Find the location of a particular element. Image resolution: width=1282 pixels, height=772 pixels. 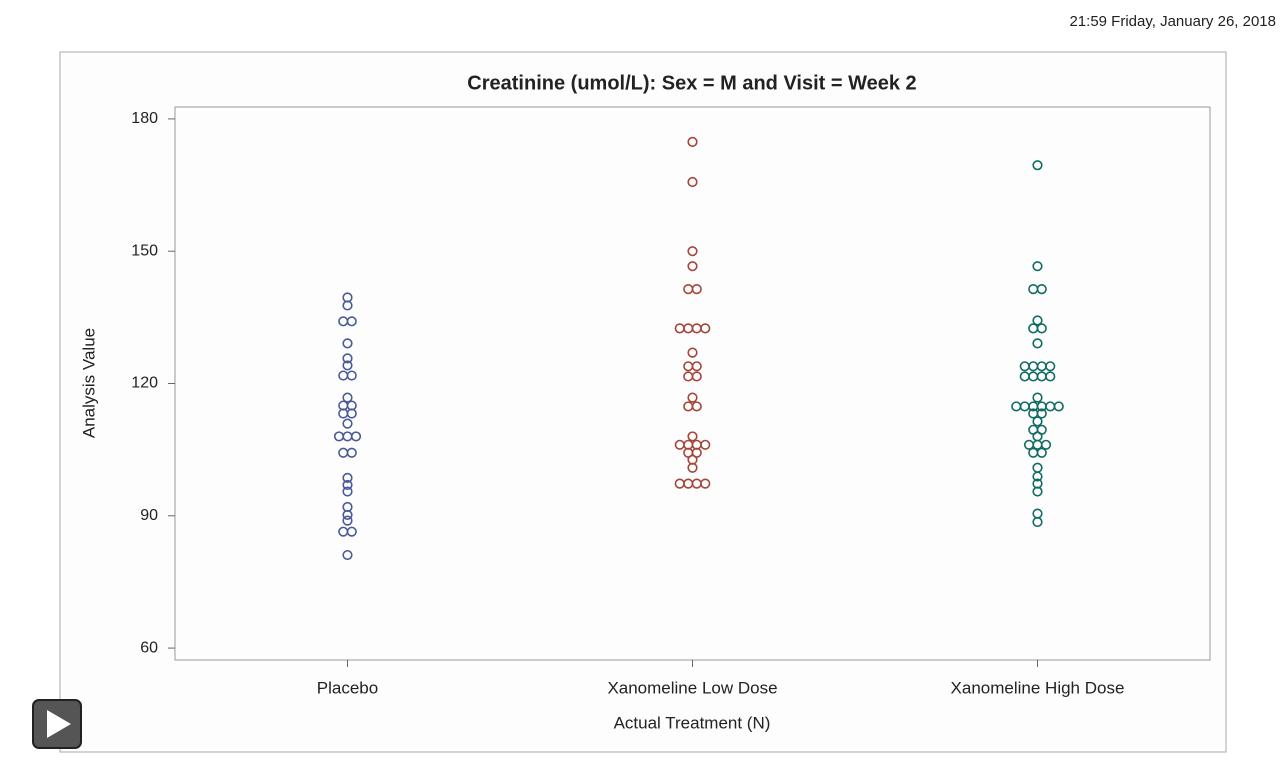

y-tick-label: 150 is located at coordinates (144, 250).